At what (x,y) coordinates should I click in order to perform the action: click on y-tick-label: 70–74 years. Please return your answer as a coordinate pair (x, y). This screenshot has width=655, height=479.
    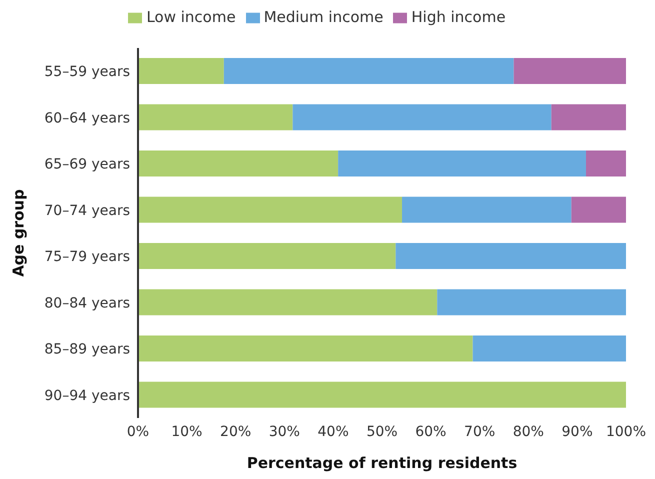
    Looking at the image, I should click on (87, 210).